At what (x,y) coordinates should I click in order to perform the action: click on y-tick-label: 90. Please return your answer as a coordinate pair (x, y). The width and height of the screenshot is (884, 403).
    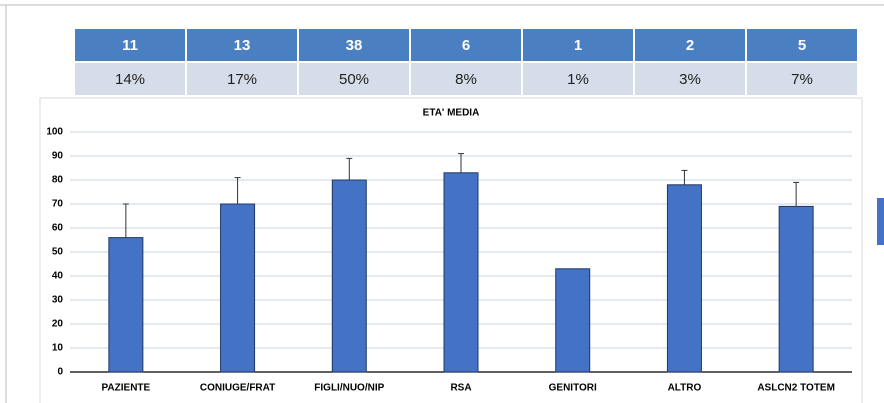
    Looking at the image, I should click on (58, 156).